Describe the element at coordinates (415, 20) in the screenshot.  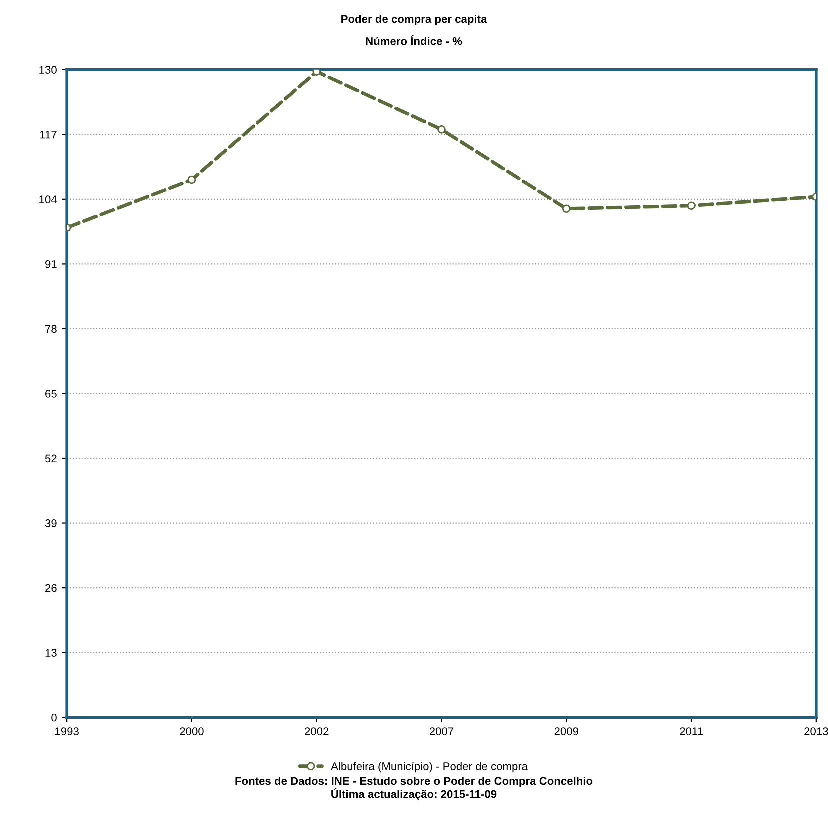
I see `chart-title: Poder de compra per capita` at that location.